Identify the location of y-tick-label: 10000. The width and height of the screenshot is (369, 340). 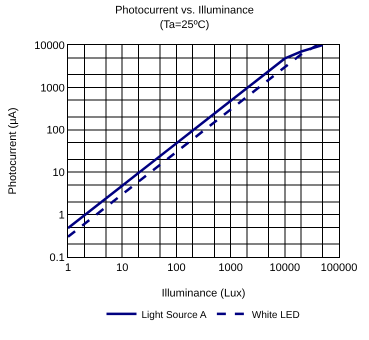
(49, 46).